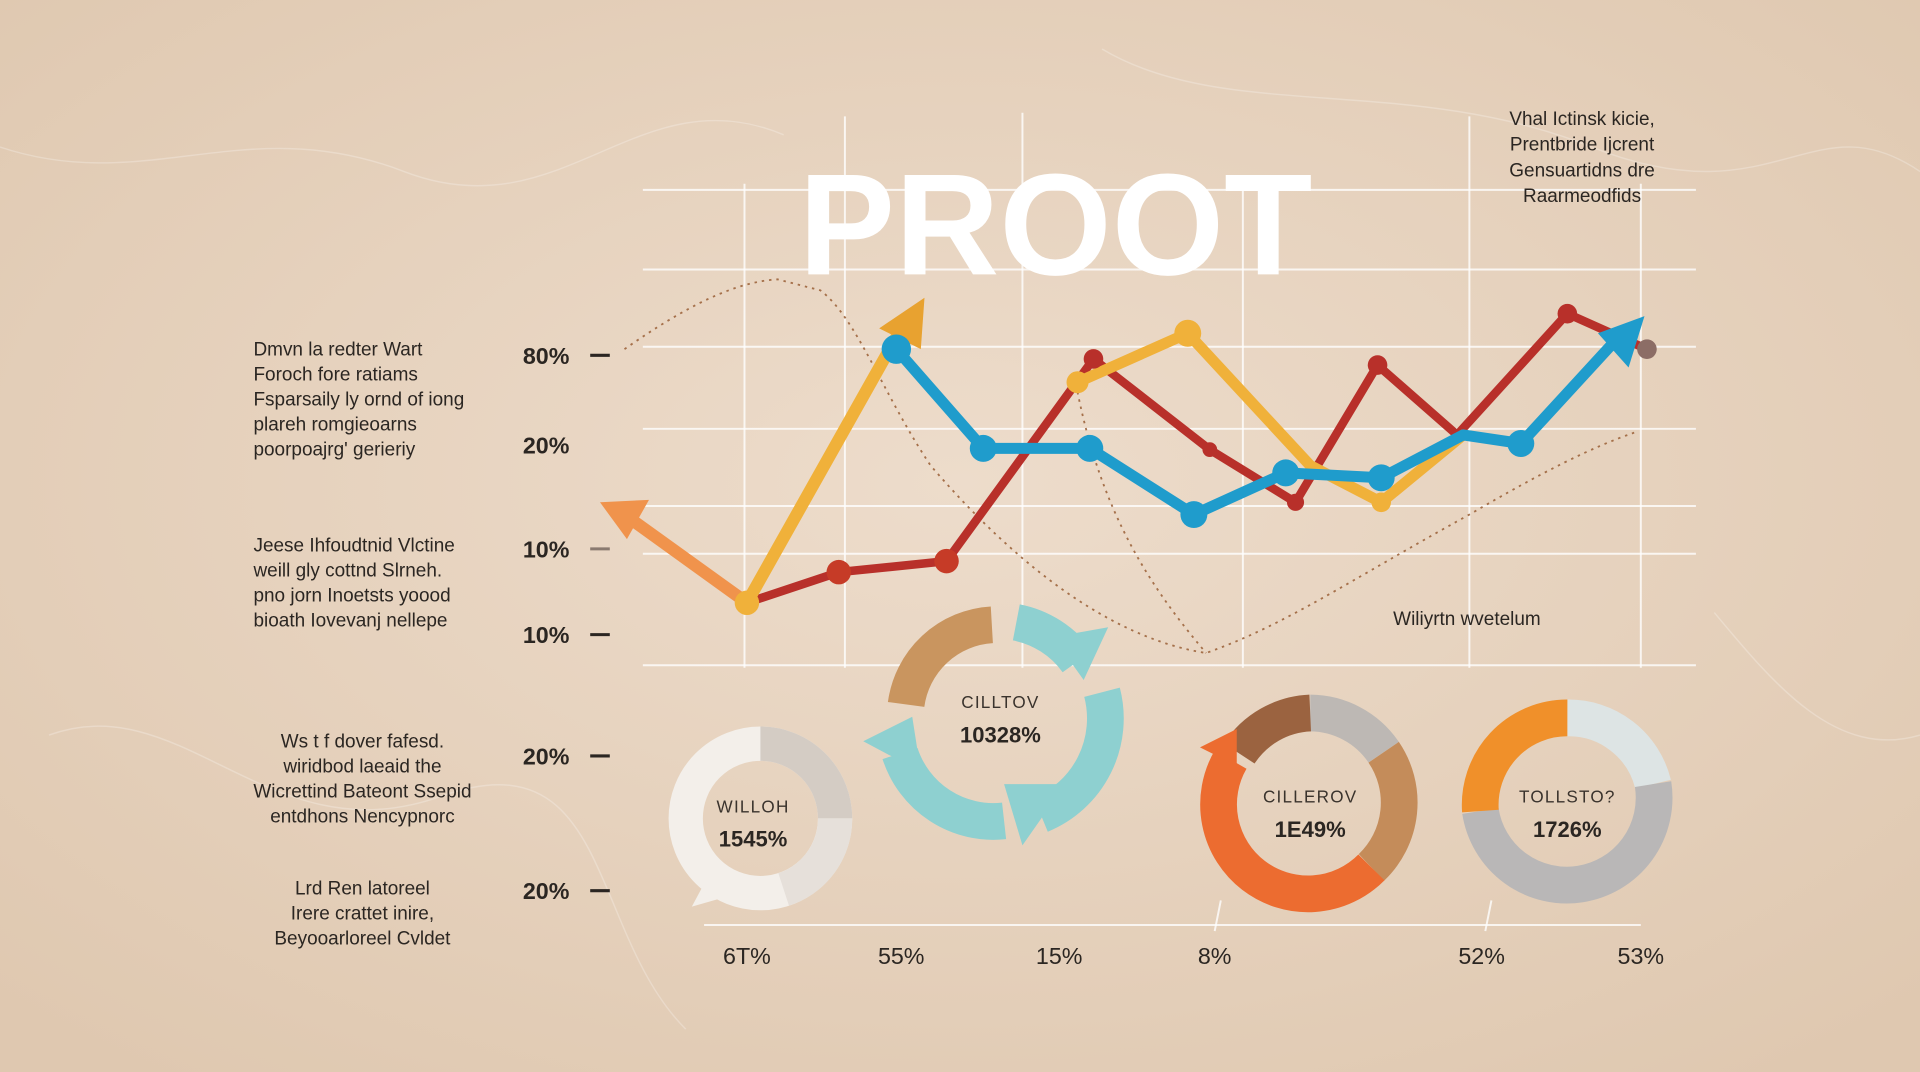 The image size is (1920, 1072). I want to click on red-line, so click(1197, 458).